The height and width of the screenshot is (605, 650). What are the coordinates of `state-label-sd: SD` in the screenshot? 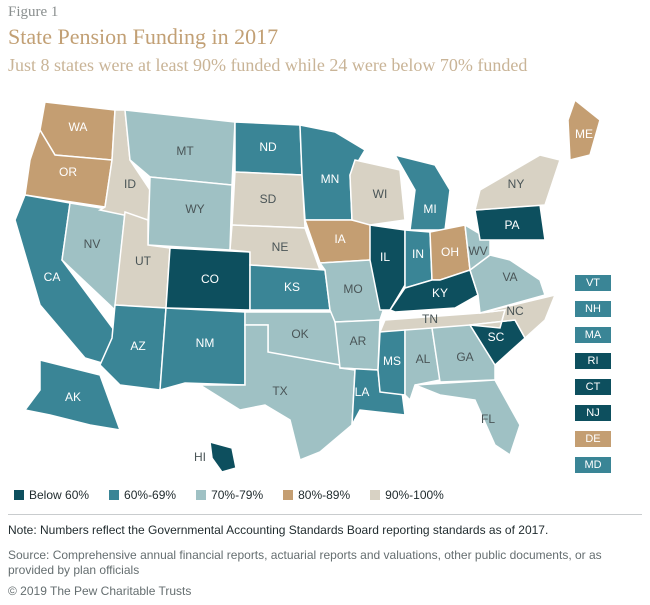 It's located at (268, 199).